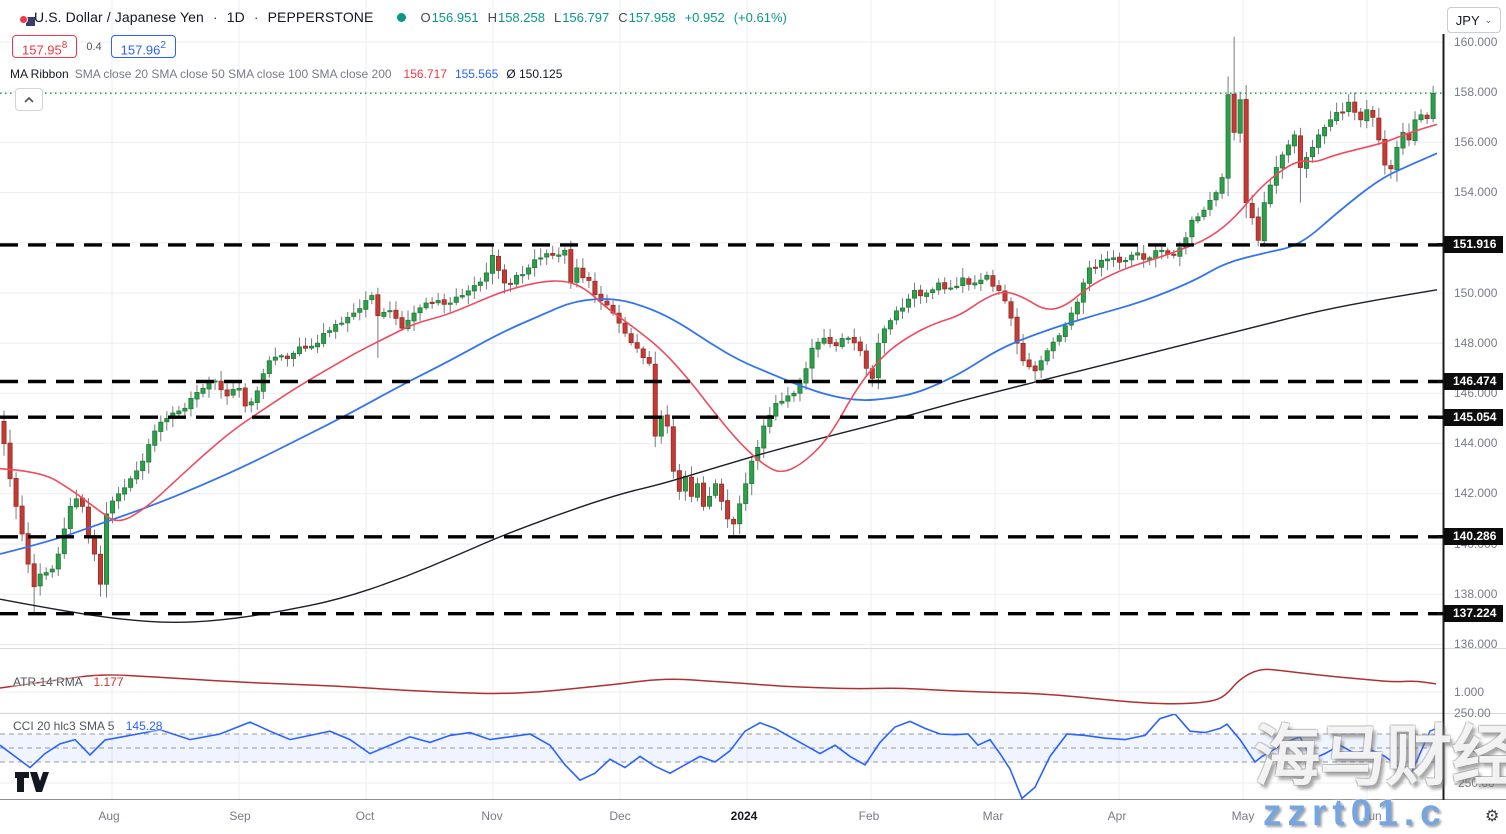 This screenshot has height=834, width=1506. What do you see at coordinates (620, 816) in the screenshot?
I see `time-axis-label: Dec` at bounding box center [620, 816].